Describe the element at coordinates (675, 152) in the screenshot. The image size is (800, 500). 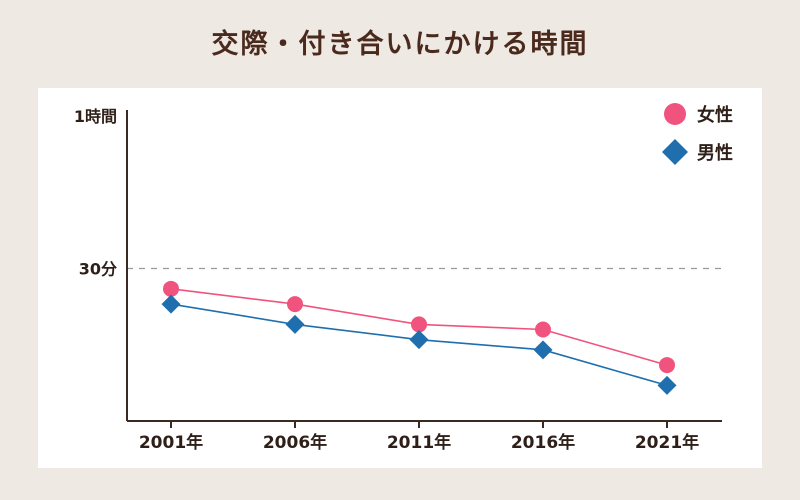
I see `legend-marker-male` at that location.